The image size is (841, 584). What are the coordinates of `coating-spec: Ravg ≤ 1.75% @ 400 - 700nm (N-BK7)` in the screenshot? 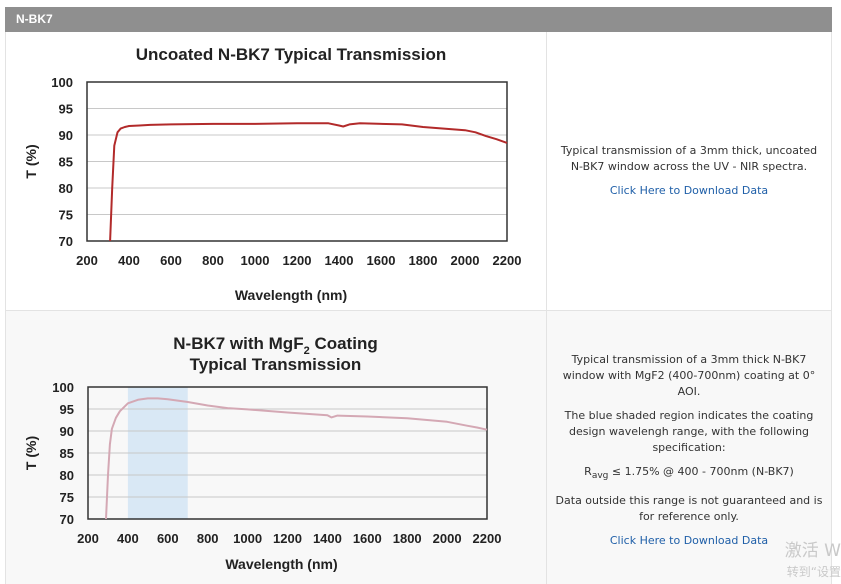 It's located at (689, 474).